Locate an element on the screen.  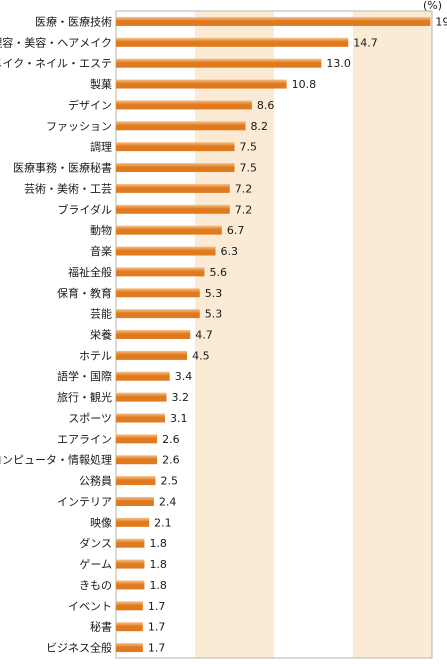
bar-row: 動物 6.7 is located at coordinates (167, 230).